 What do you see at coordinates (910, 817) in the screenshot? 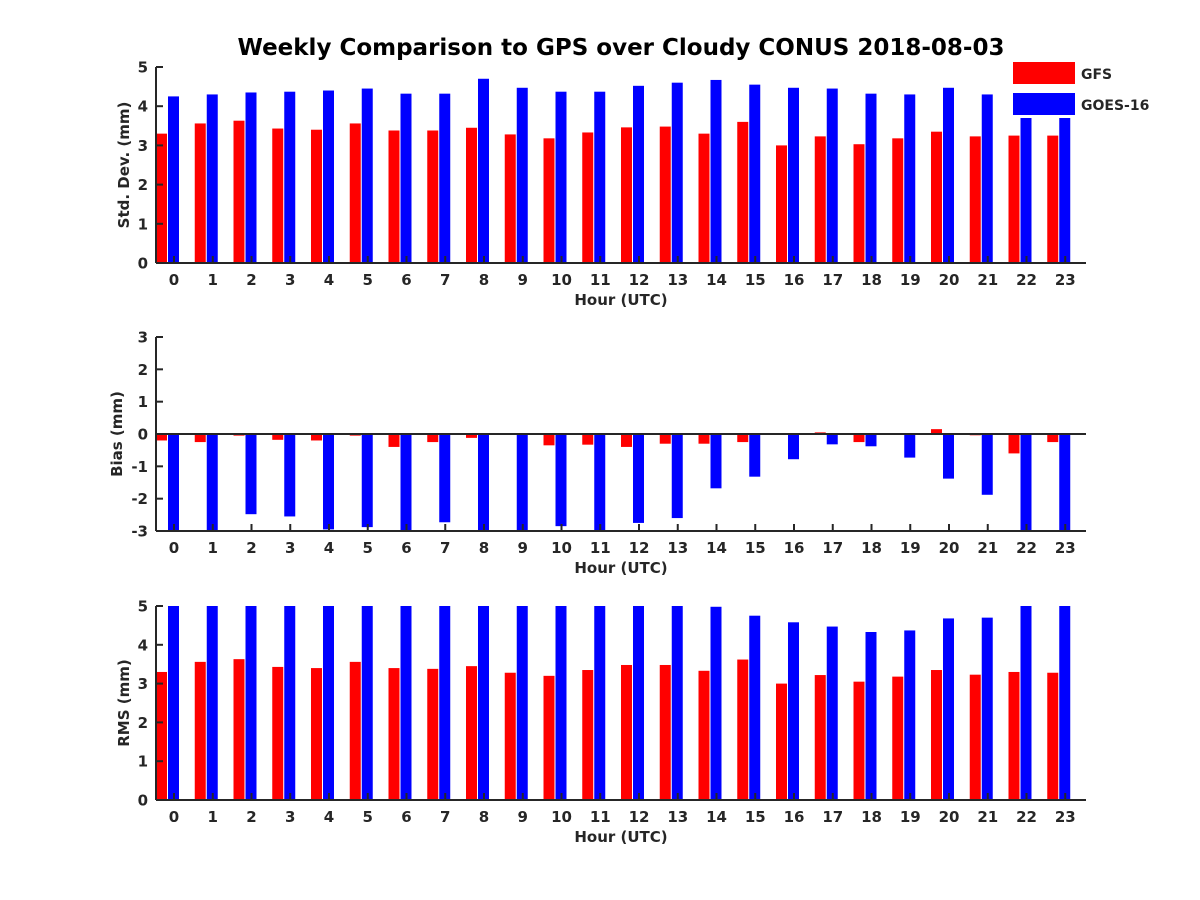
I see `x-tick-label: 19` at bounding box center [910, 817].